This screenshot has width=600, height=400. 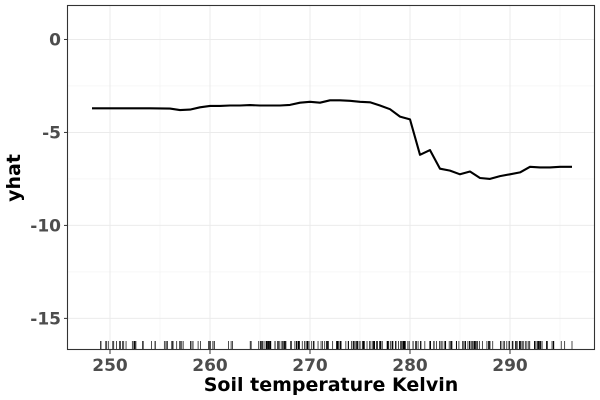 What do you see at coordinates (51, 133) in the screenshot?
I see `y-tick-label: -5` at bounding box center [51, 133].